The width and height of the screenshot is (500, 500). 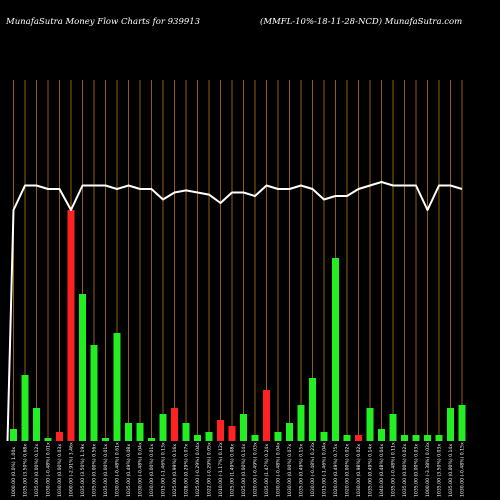 I want to click on x-tick-label: 1020.00 (0.49%) 0.75x, so click(x=336, y=470).